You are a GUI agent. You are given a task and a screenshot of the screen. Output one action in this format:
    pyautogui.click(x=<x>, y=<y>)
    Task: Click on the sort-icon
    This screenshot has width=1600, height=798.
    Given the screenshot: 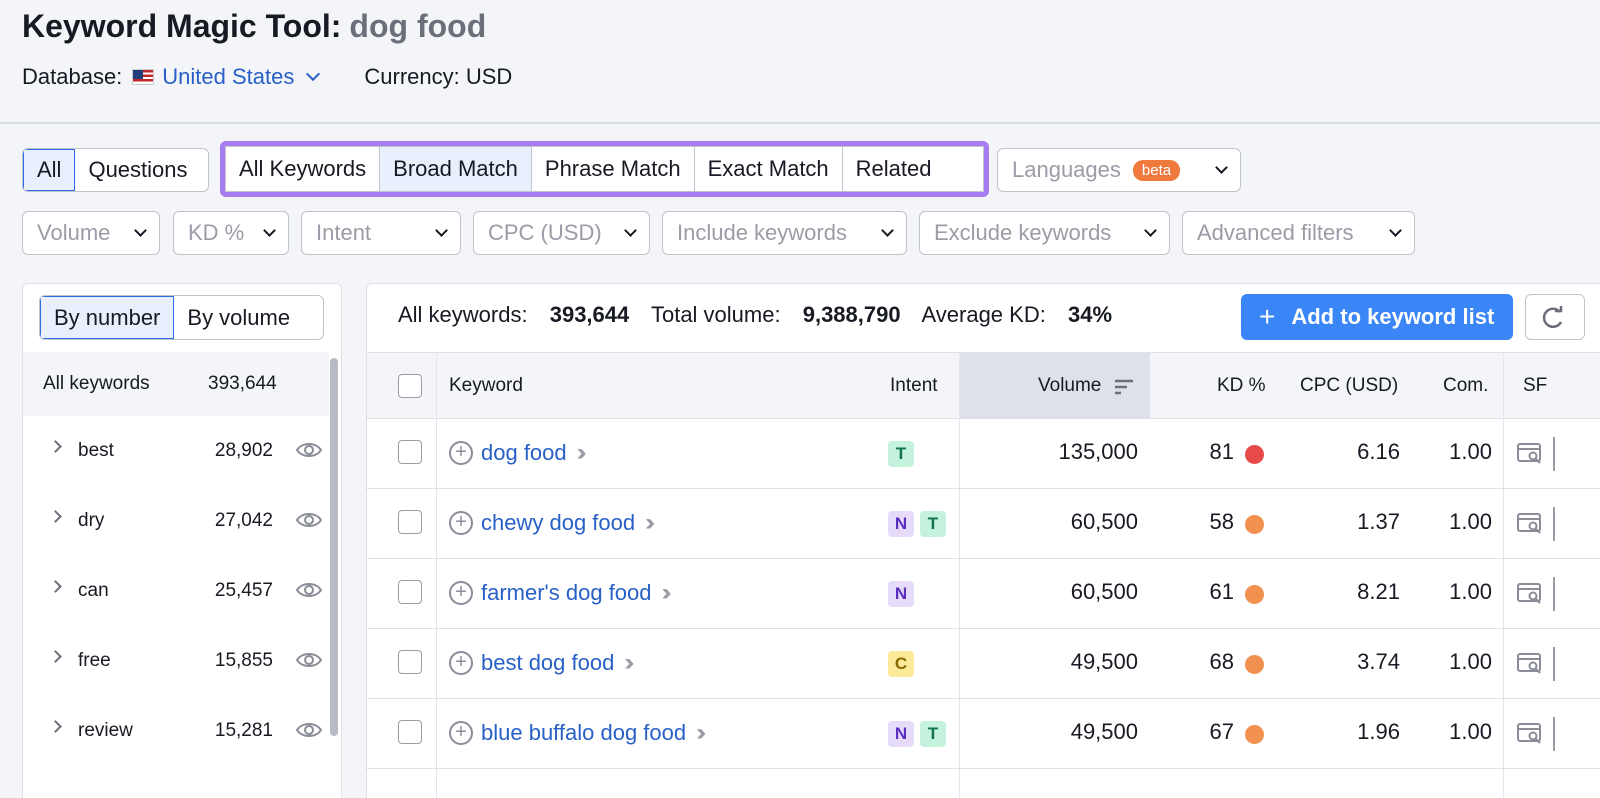 What is the action you would take?
    pyautogui.click(x=1124, y=387)
    